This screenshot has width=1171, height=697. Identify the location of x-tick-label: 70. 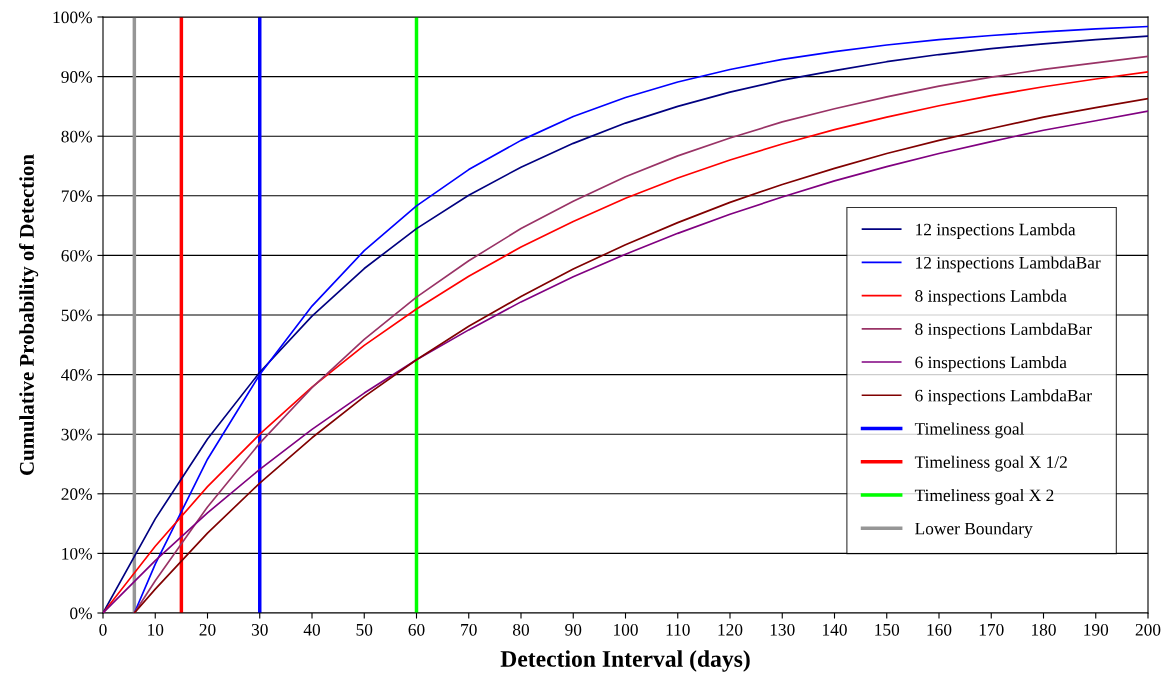
(469, 629).